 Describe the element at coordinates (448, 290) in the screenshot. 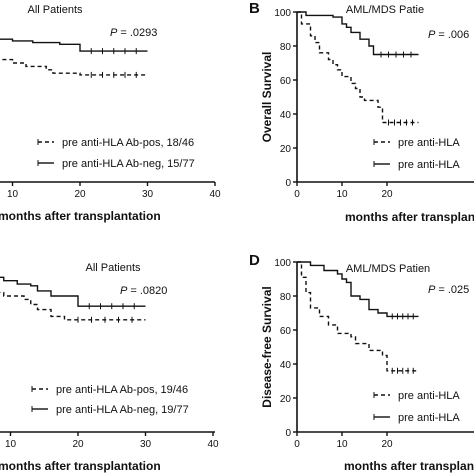

I see `p-value: P = .025` at that location.